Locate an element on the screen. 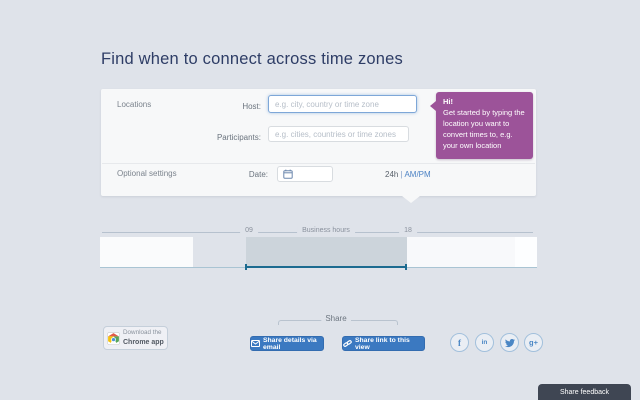  timeline-day-block-left is located at coordinates (146, 252).